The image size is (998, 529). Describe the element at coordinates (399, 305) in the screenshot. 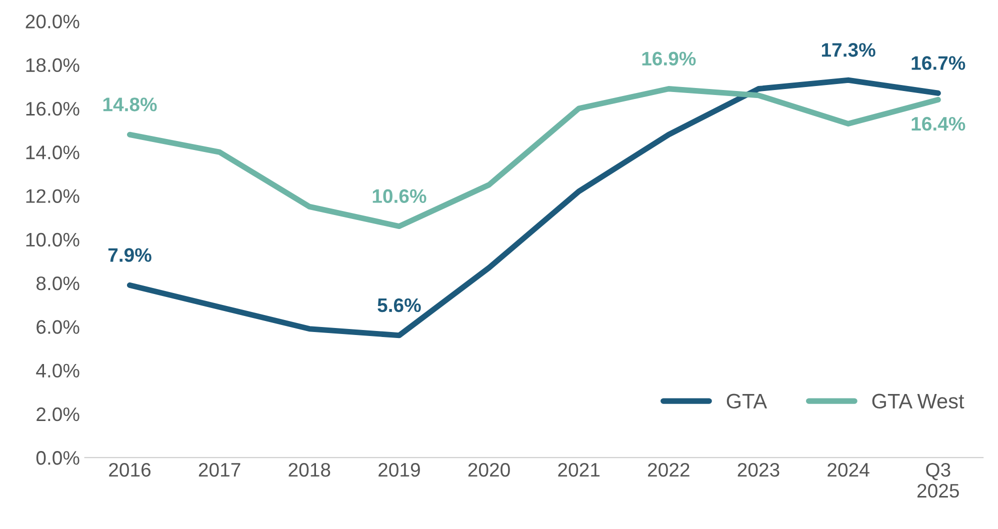

I see `data-label: 5.6%` at that location.